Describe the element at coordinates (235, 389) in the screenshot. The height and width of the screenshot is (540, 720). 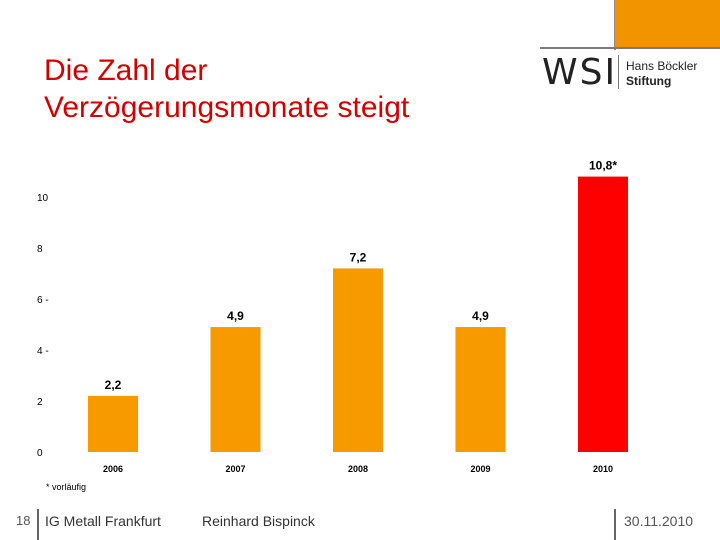
I see `bar-2007` at that location.